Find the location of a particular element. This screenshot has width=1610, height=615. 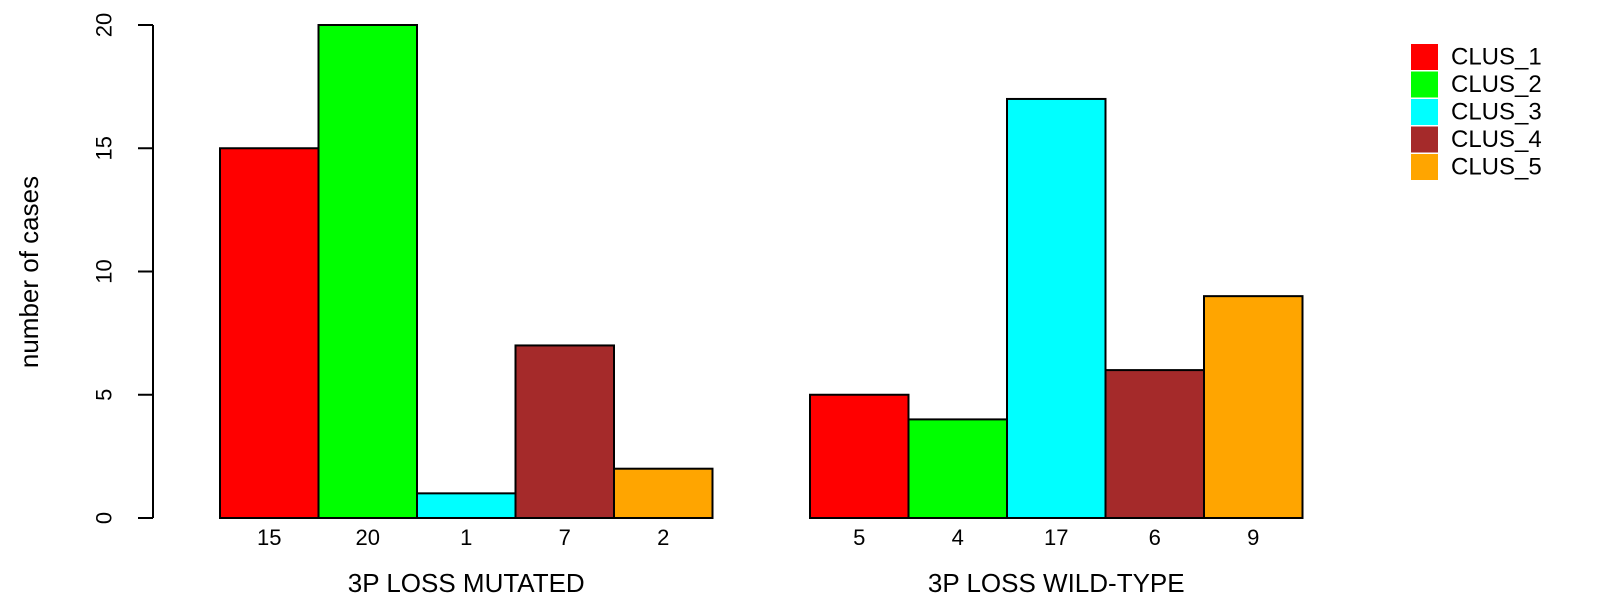

bar-value-label: 20 is located at coordinates (368, 537).